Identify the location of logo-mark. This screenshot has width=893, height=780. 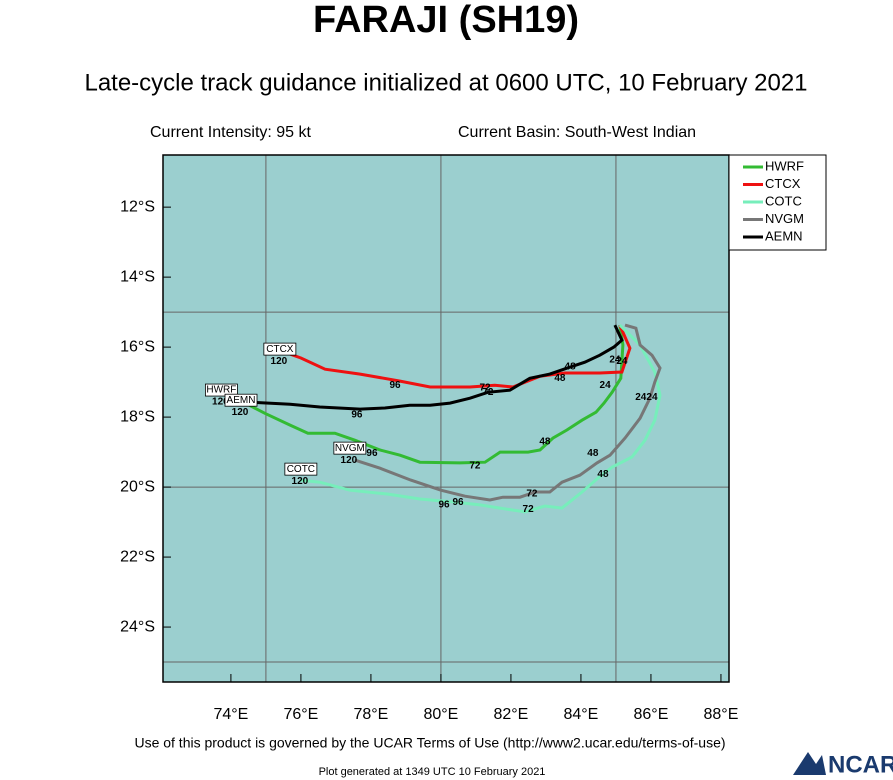
(809, 763).